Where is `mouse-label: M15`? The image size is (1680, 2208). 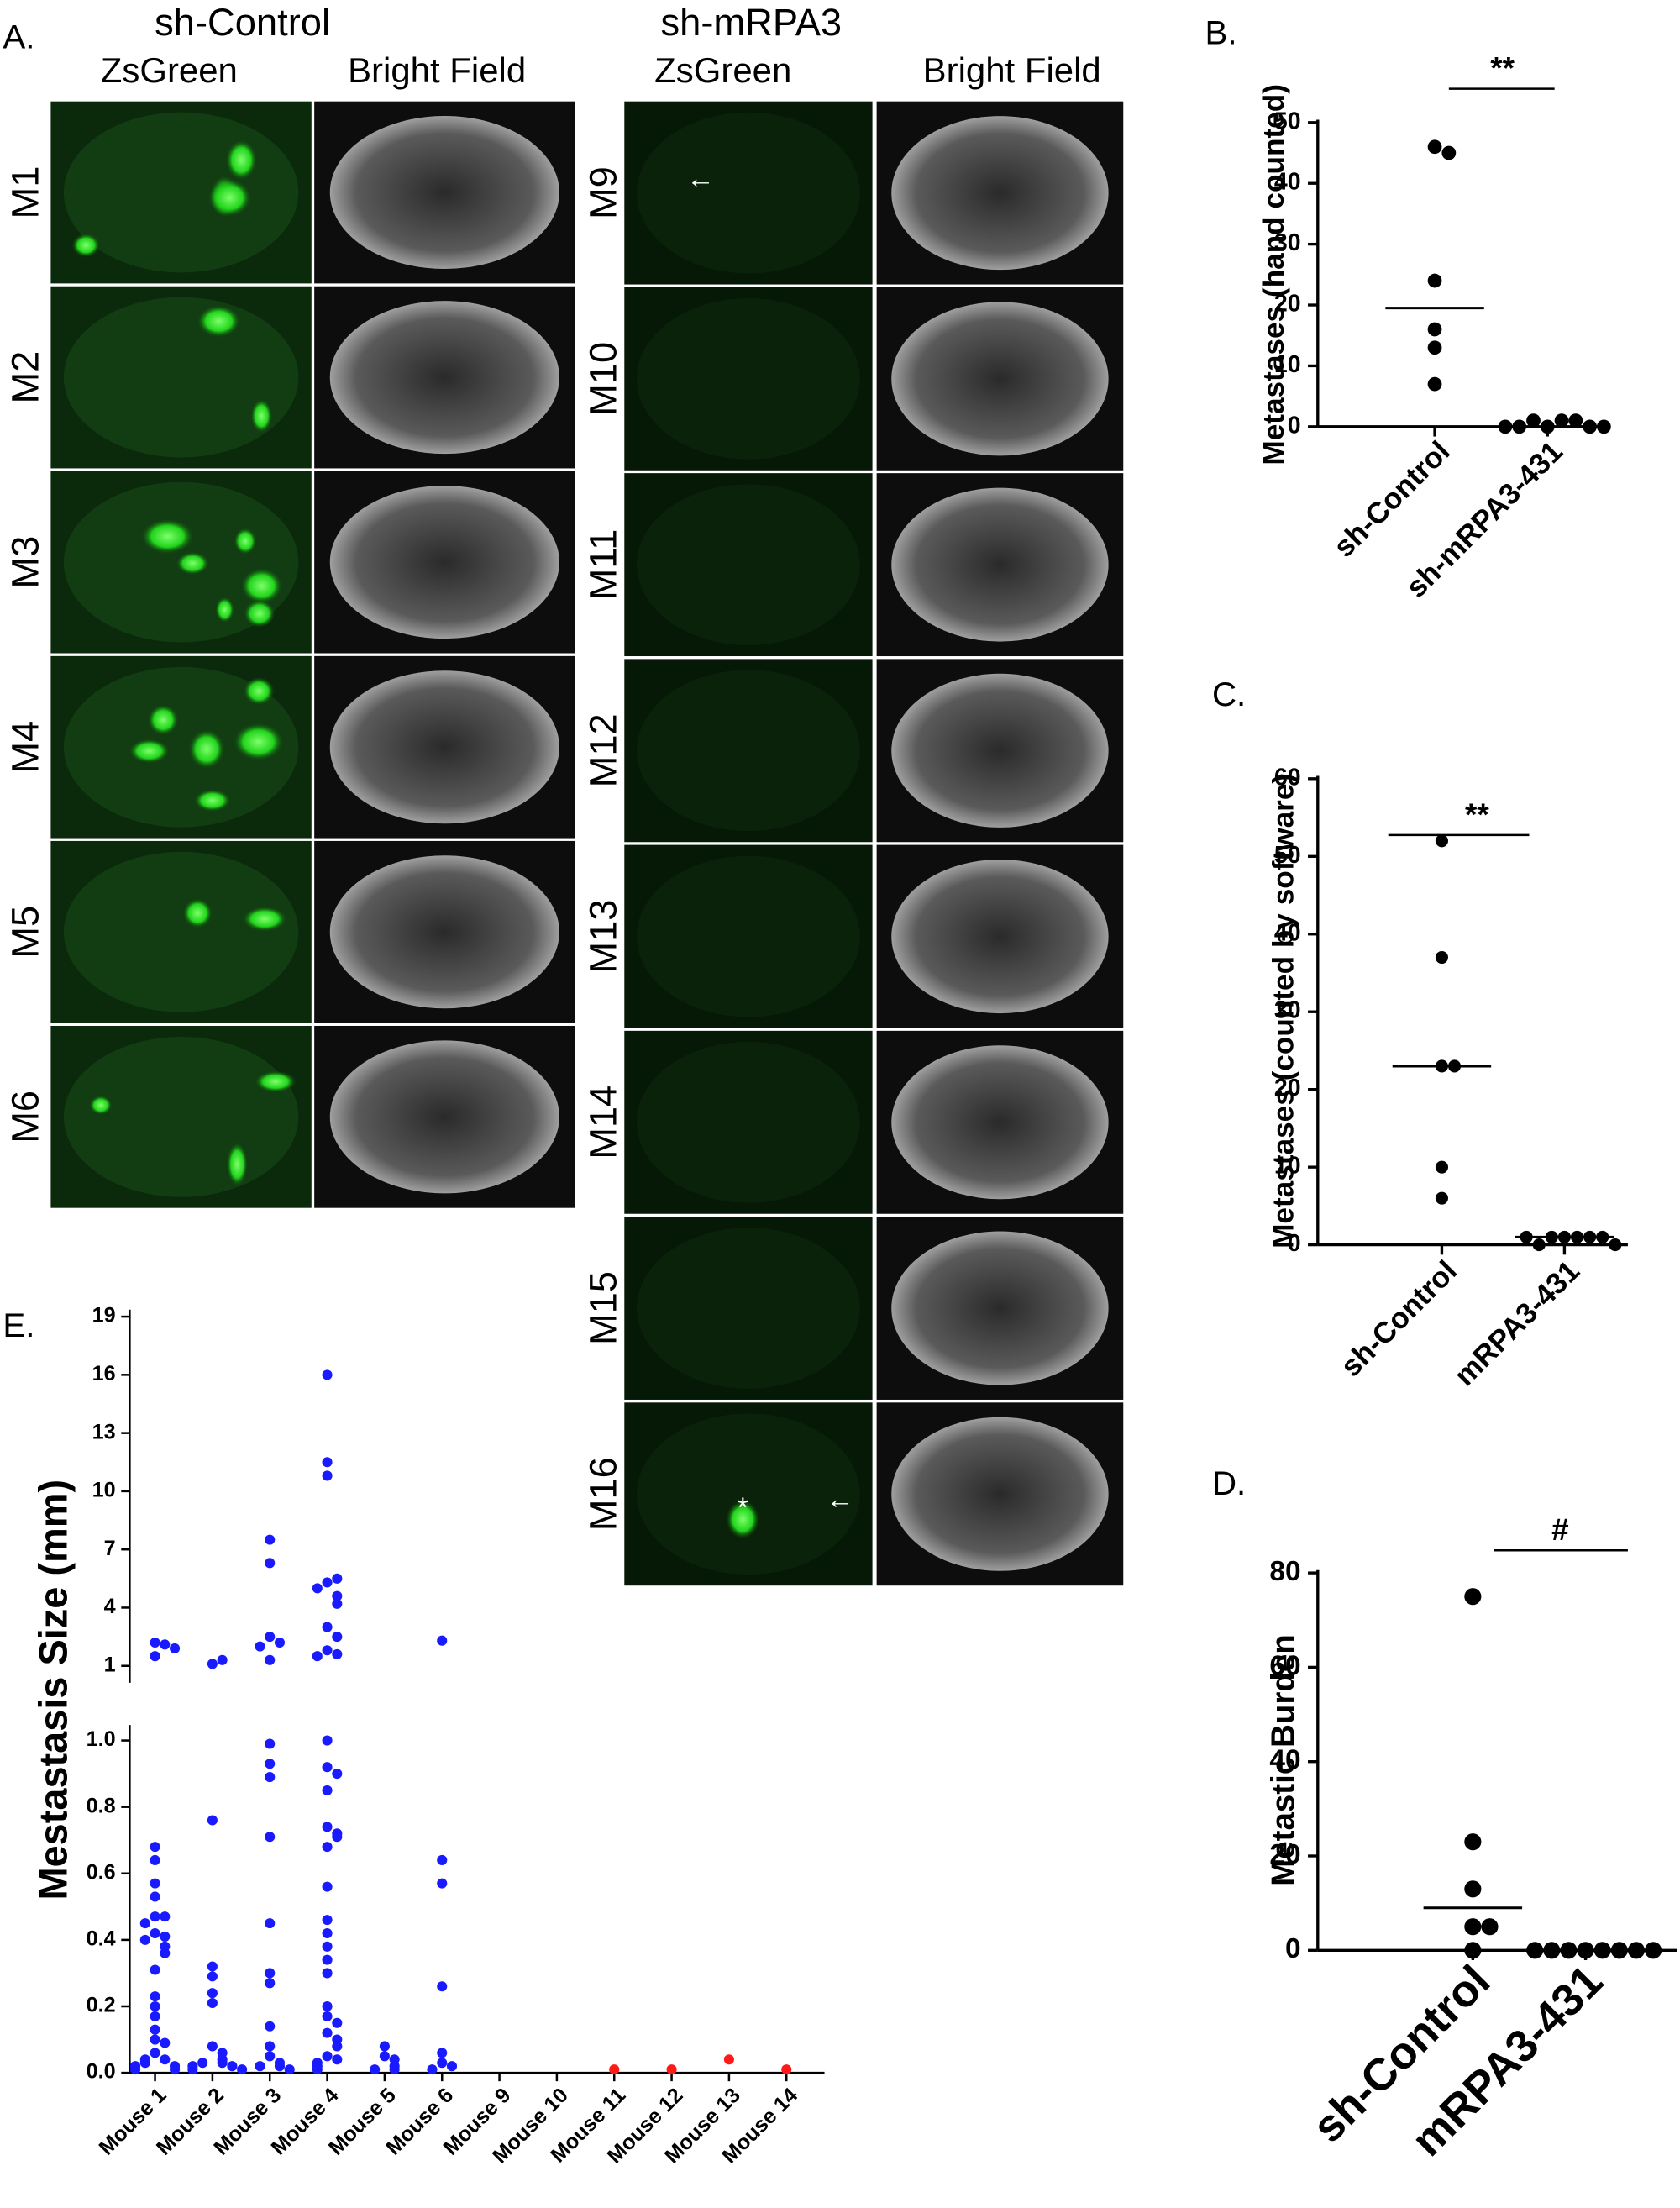
mouse-label: M15 is located at coordinates (602, 1308).